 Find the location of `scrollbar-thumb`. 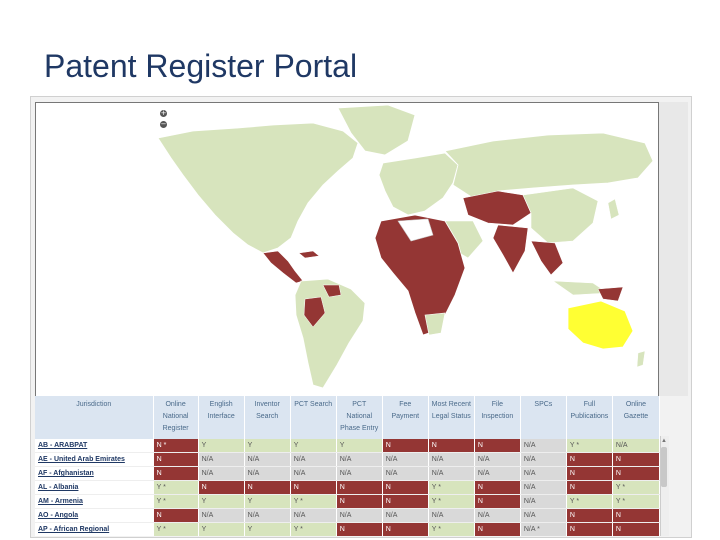

scrollbar-thumb is located at coordinates (664, 467).